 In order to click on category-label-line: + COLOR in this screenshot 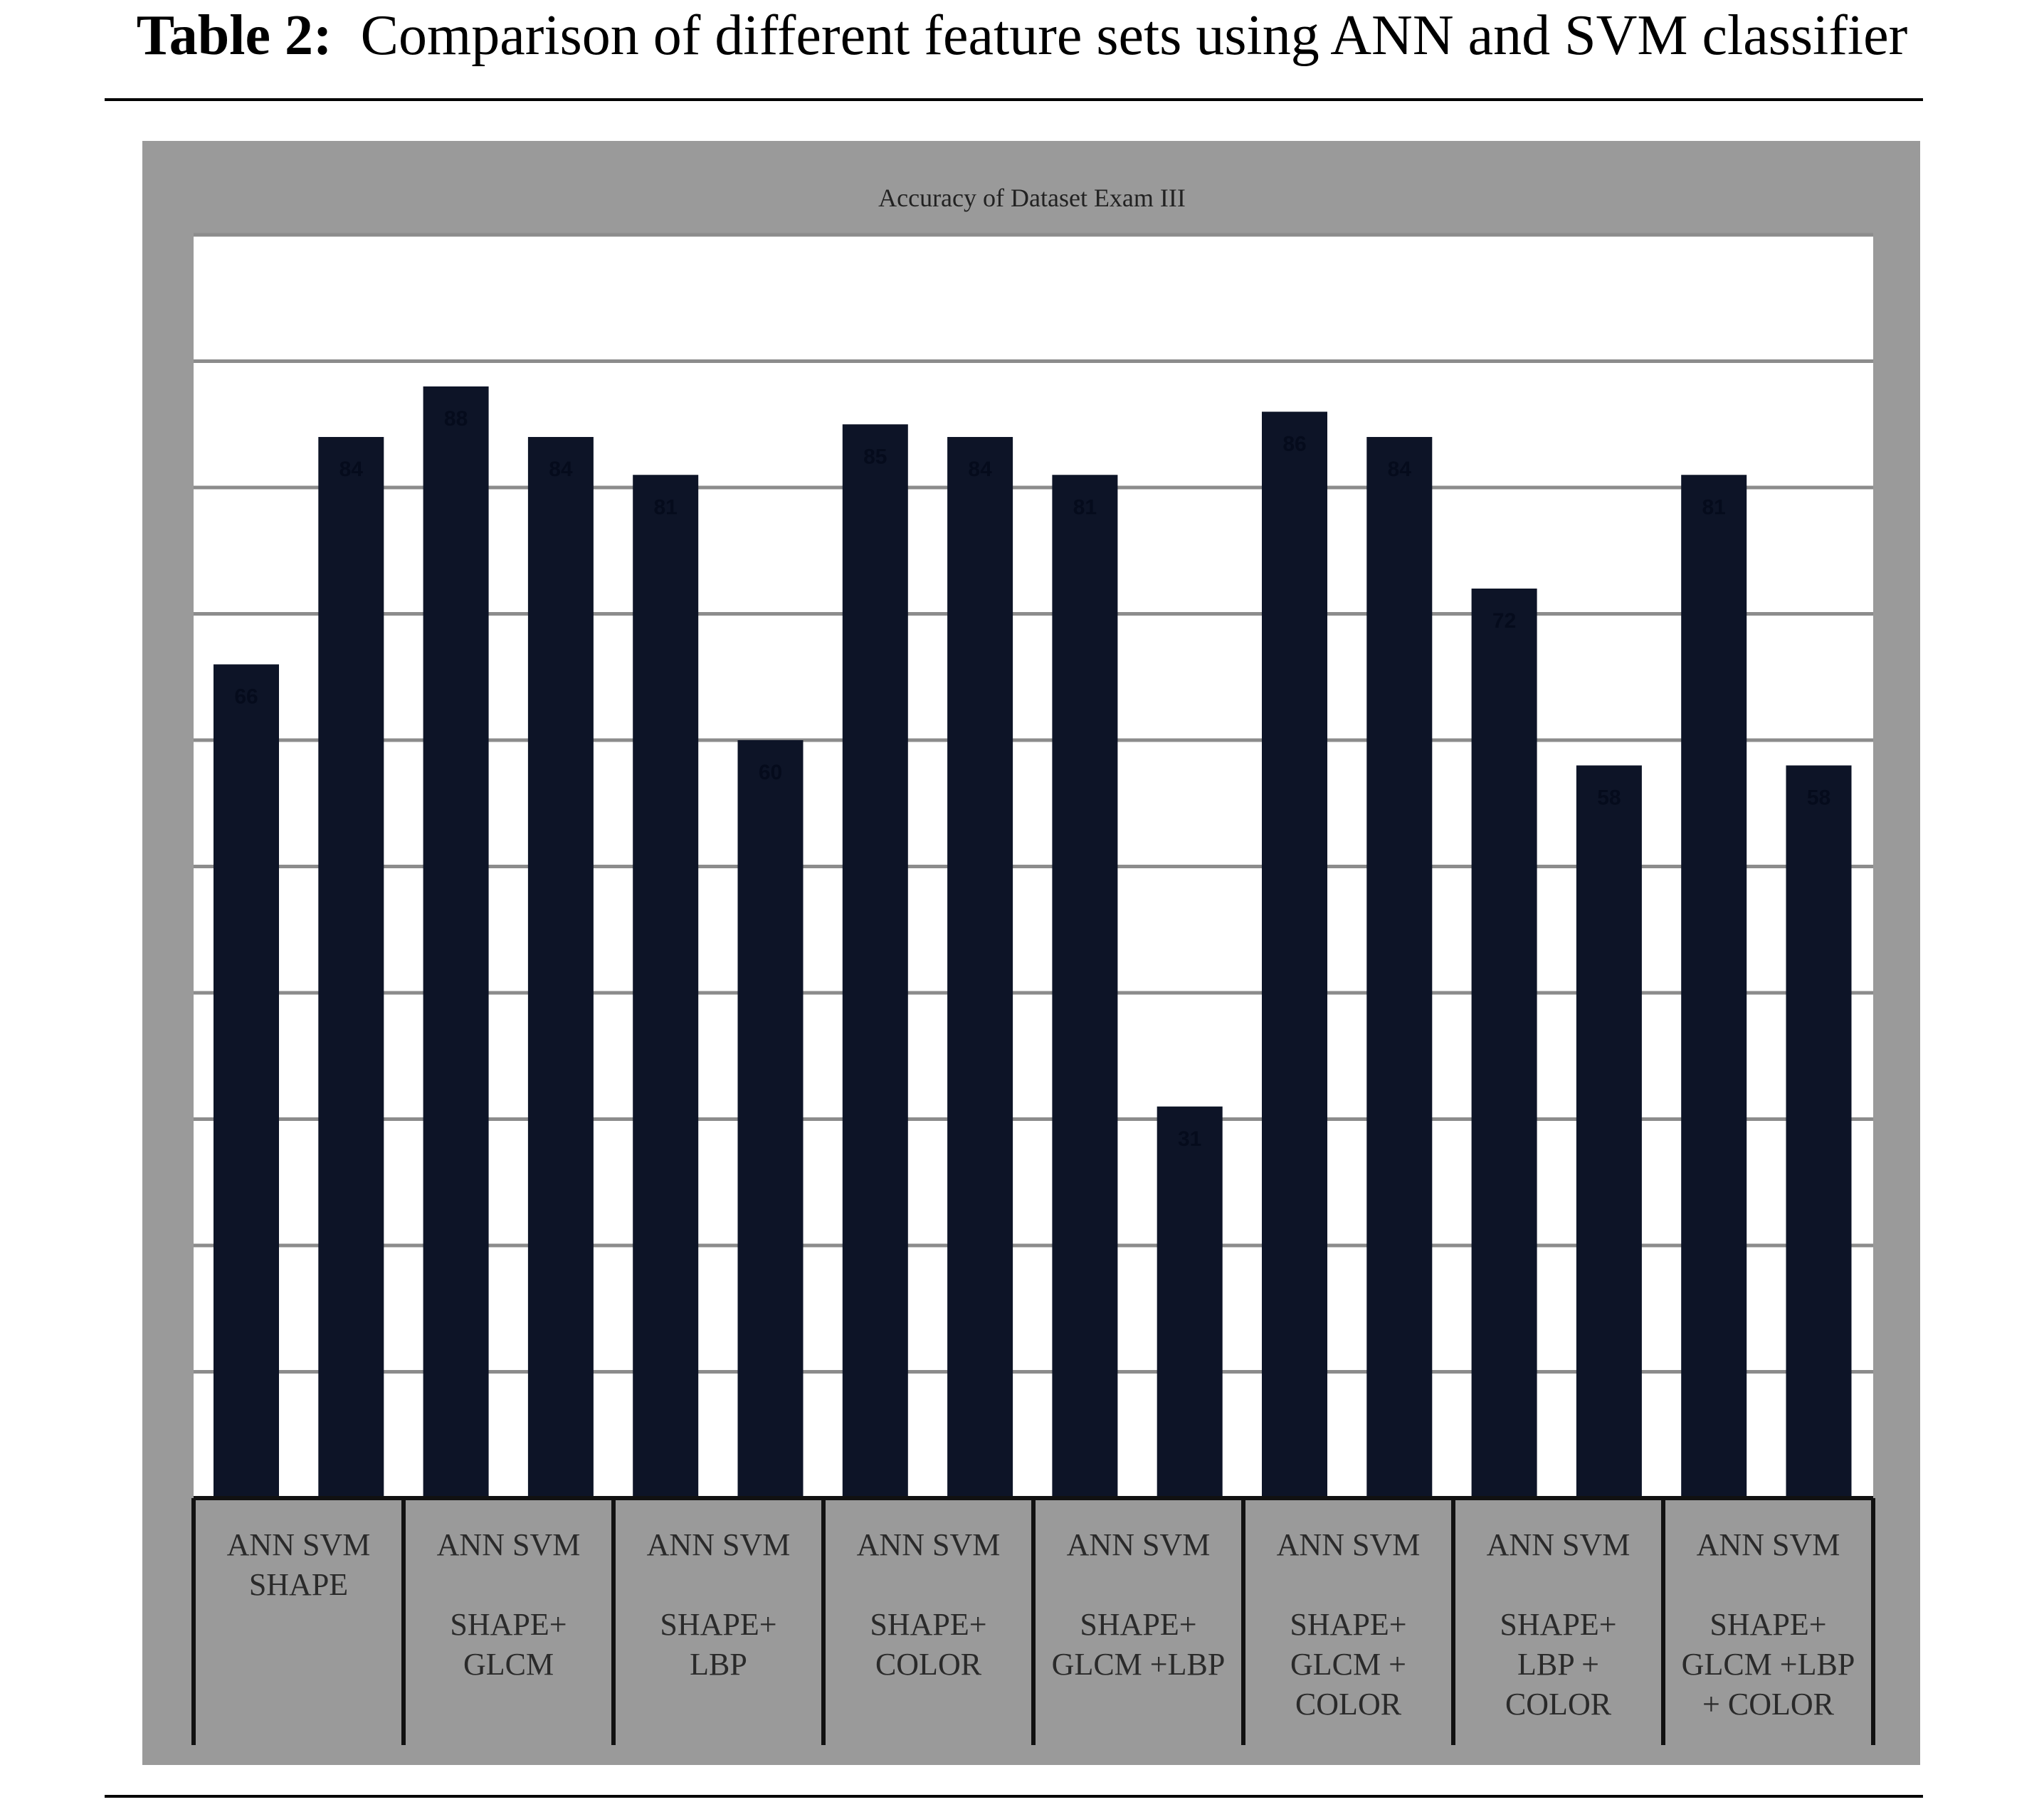, I will do `click(1769, 1705)`.